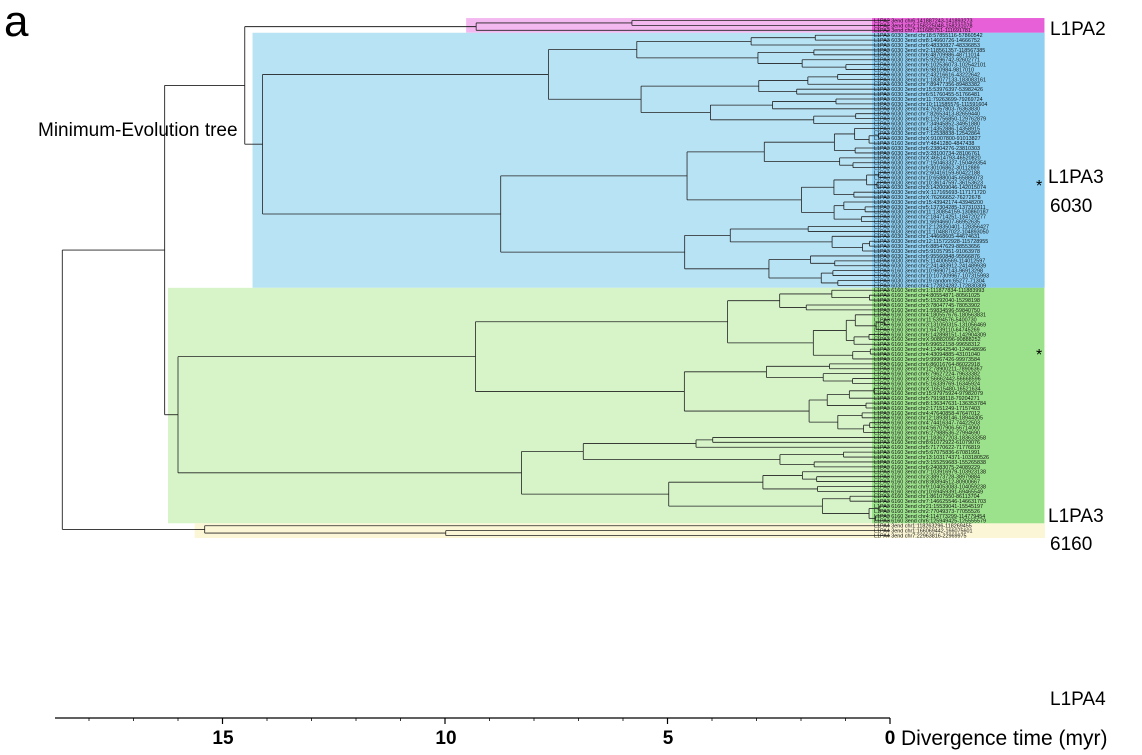 The height and width of the screenshot is (755, 1142). I want to click on leaf-label: L1PA3 6160 3end chr4:43094885-43101040, so click(927, 355).